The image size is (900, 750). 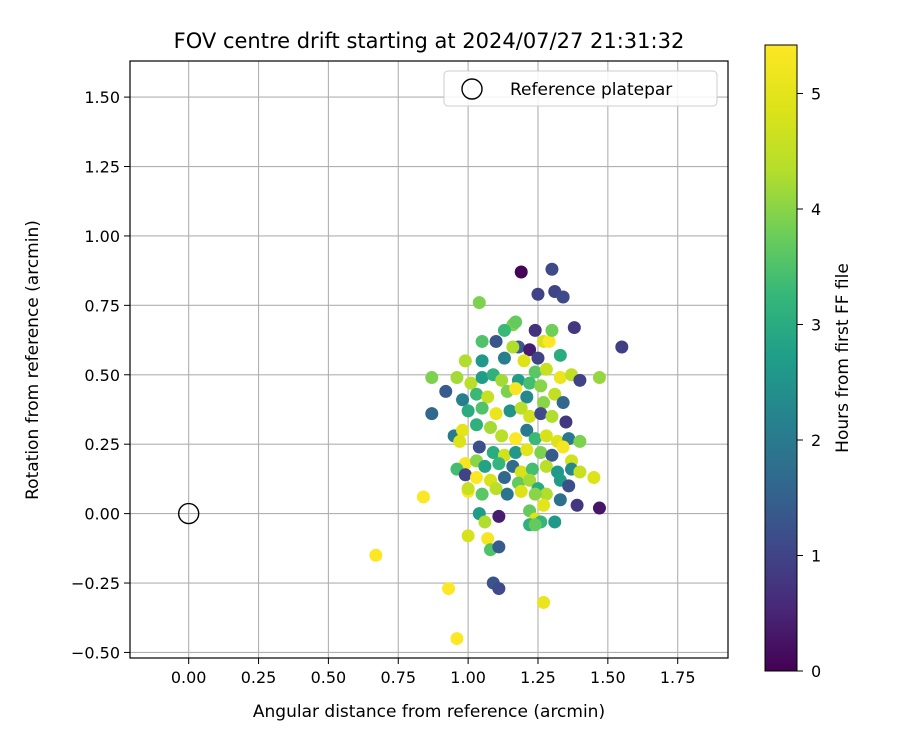 What do you see at coordinates (591, 90) in the screenshot?
I see `legend-label-reference: Reference platepar` at bounding box center [591, 90].